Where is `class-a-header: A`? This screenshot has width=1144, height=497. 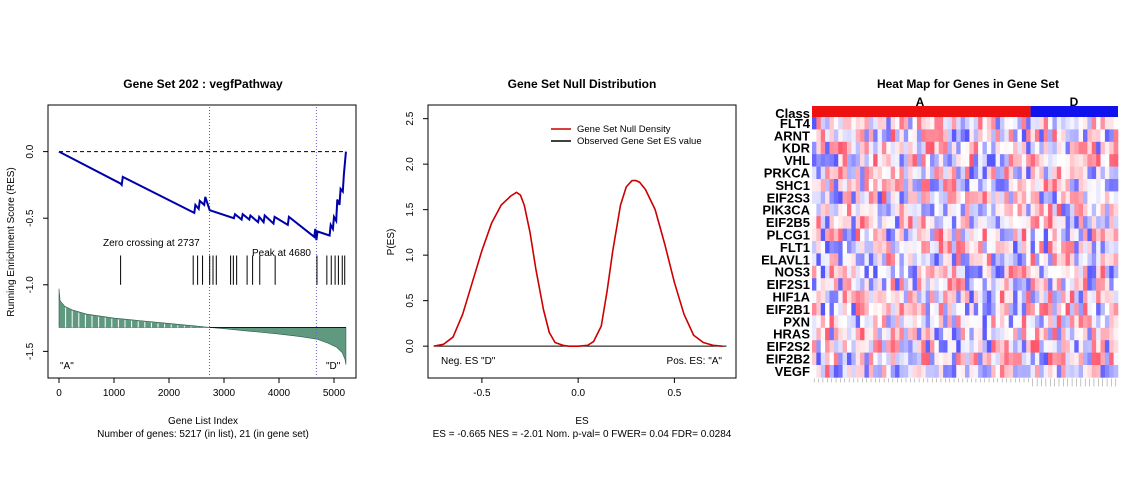
class-a-header: A is located at coordinates (920, 102).